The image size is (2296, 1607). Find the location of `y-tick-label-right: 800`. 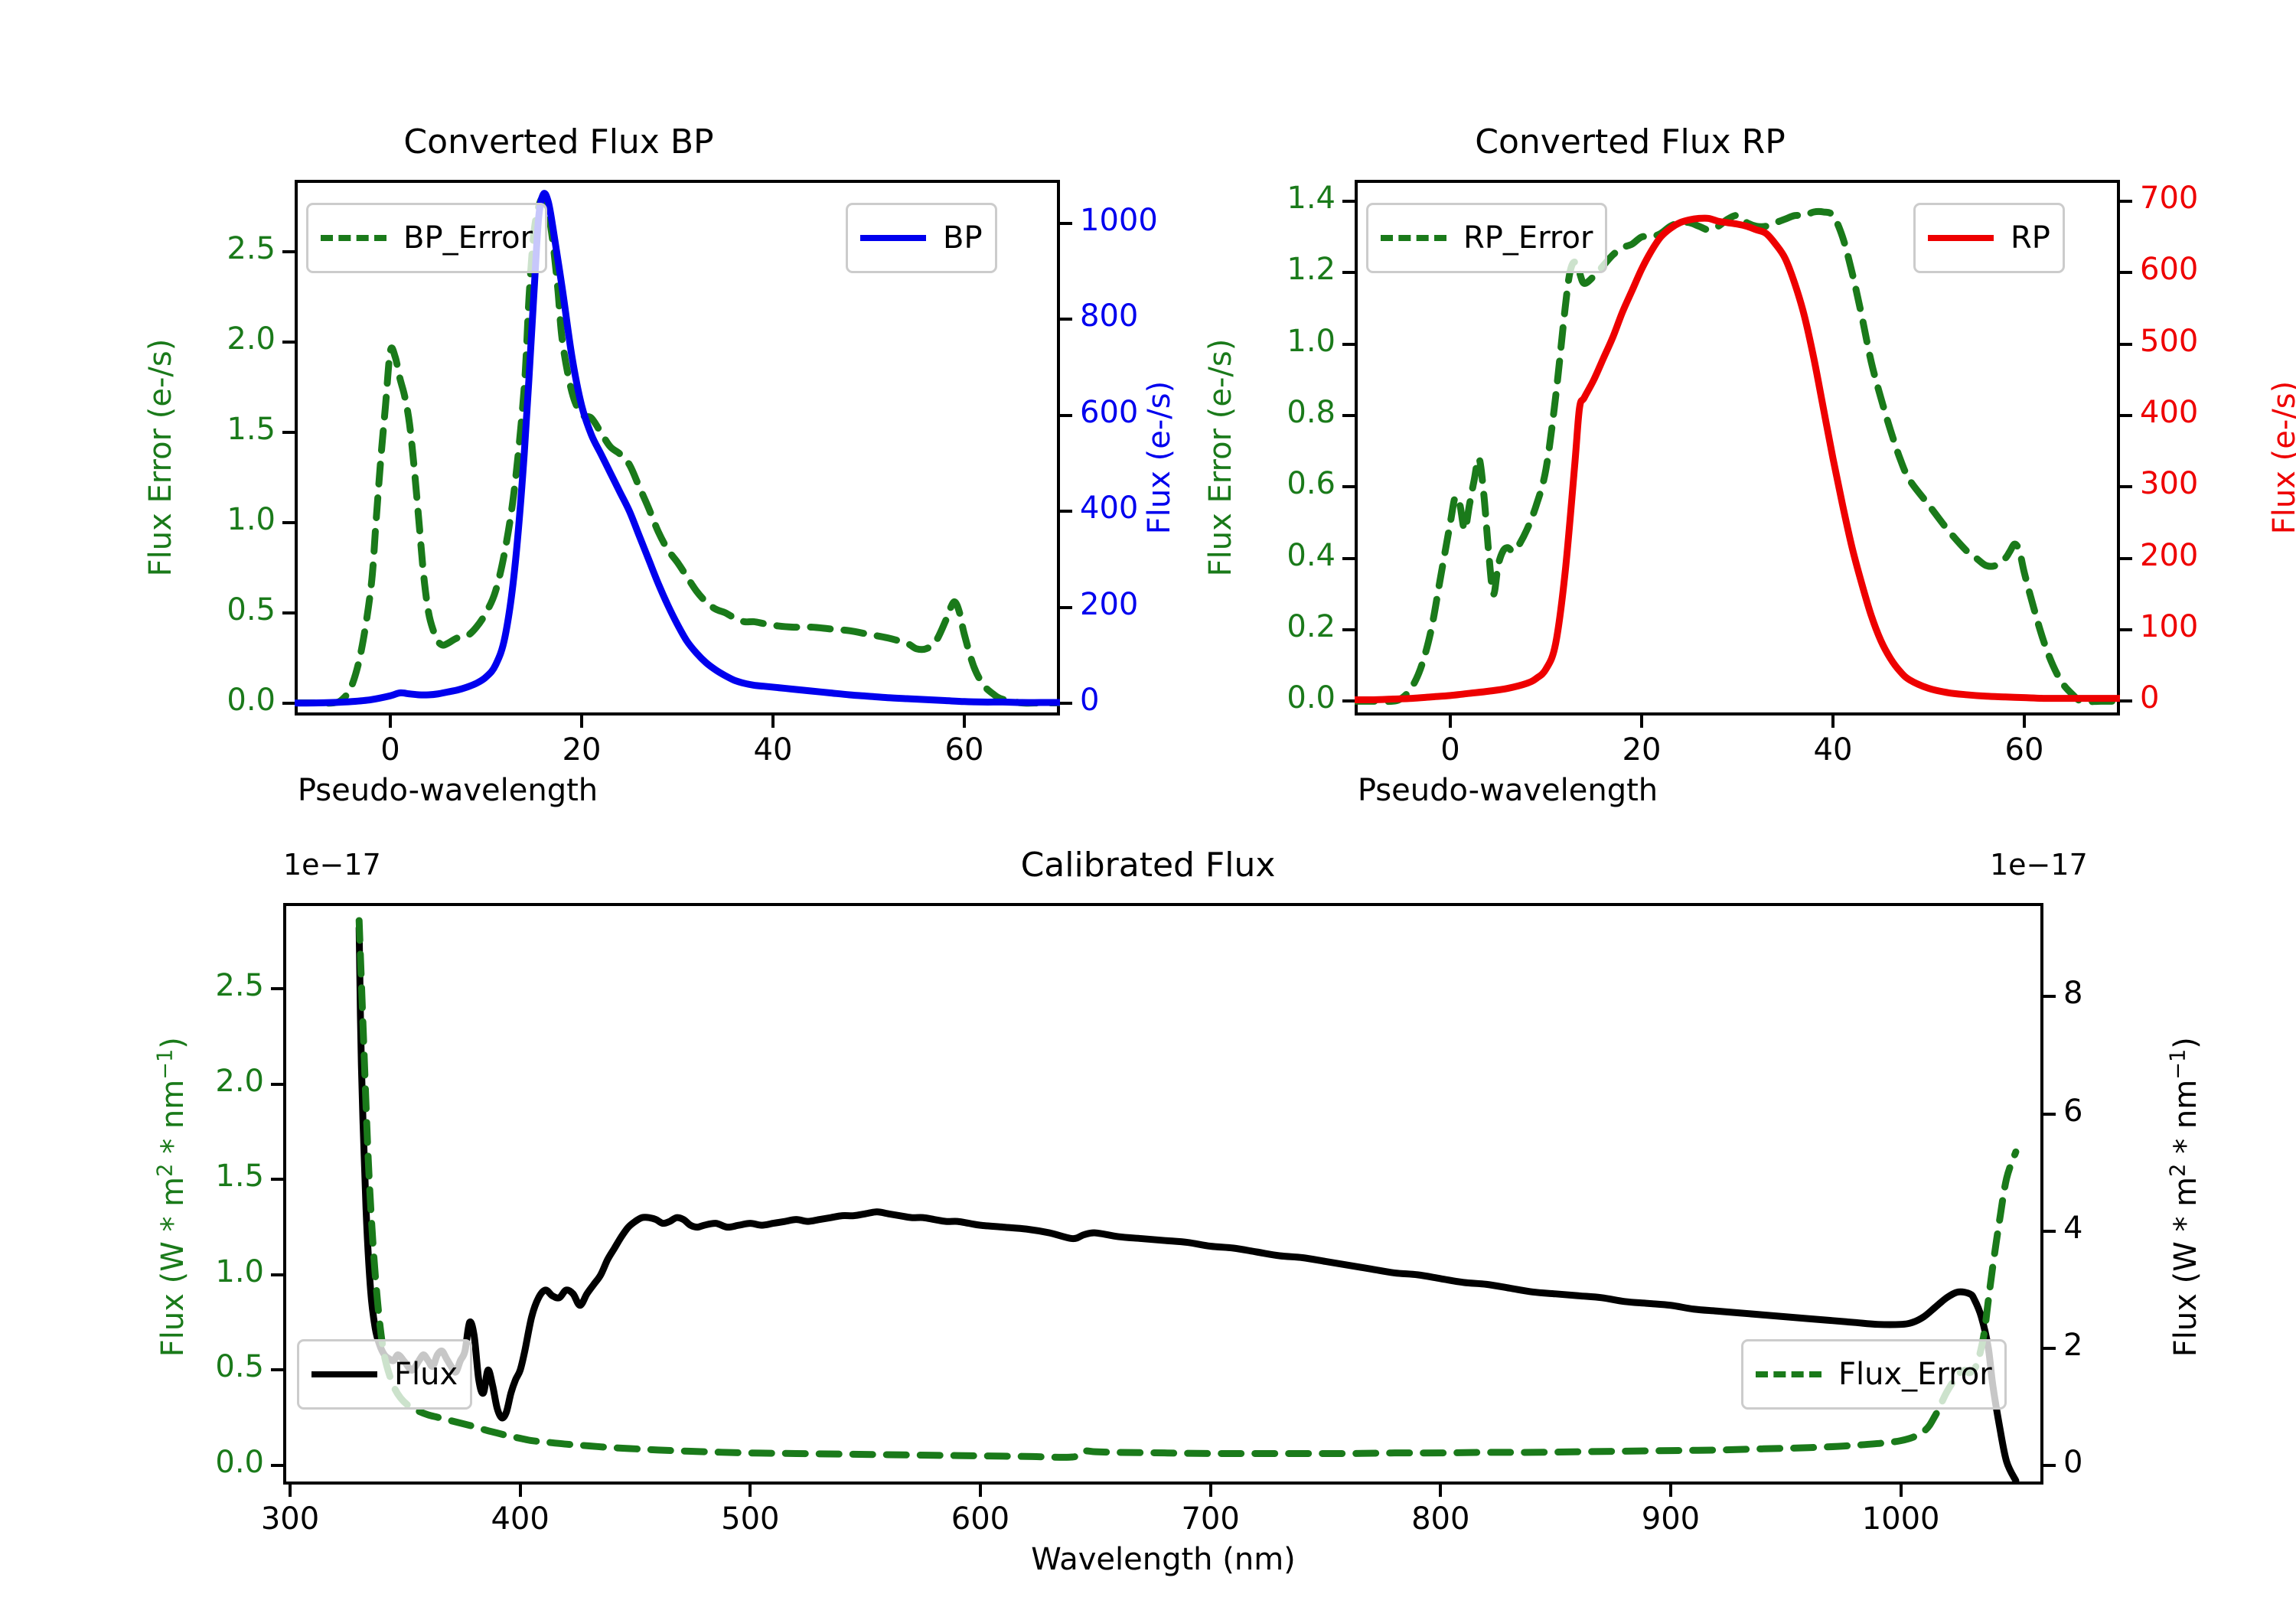

y-tick-label-right: 800 is located at coordinates (1109, 316).